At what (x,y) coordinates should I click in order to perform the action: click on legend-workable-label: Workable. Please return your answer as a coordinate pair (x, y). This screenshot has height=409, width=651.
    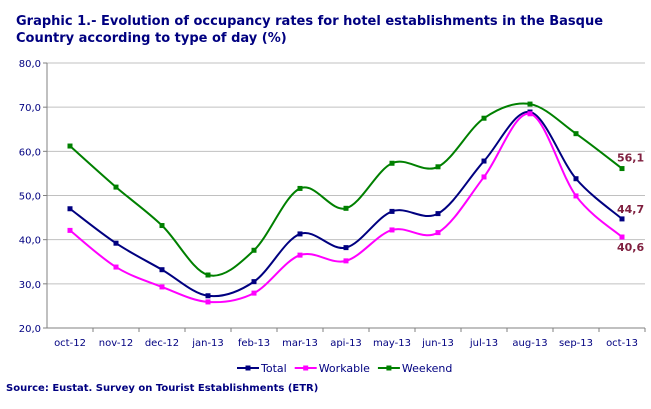
    Looking at the image, I should click on (344, 368).